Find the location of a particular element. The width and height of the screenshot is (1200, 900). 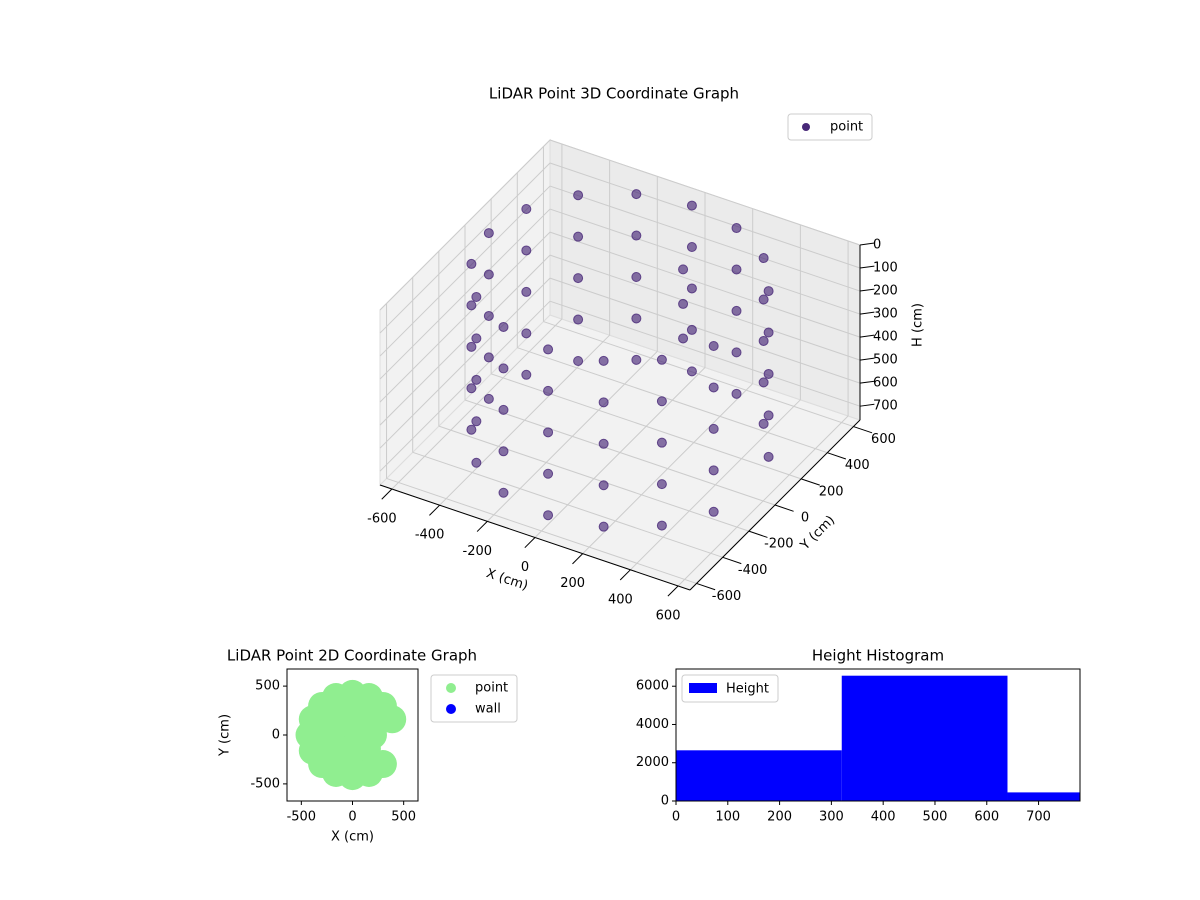

legend-label: wall is located at coordinates (488, 709).